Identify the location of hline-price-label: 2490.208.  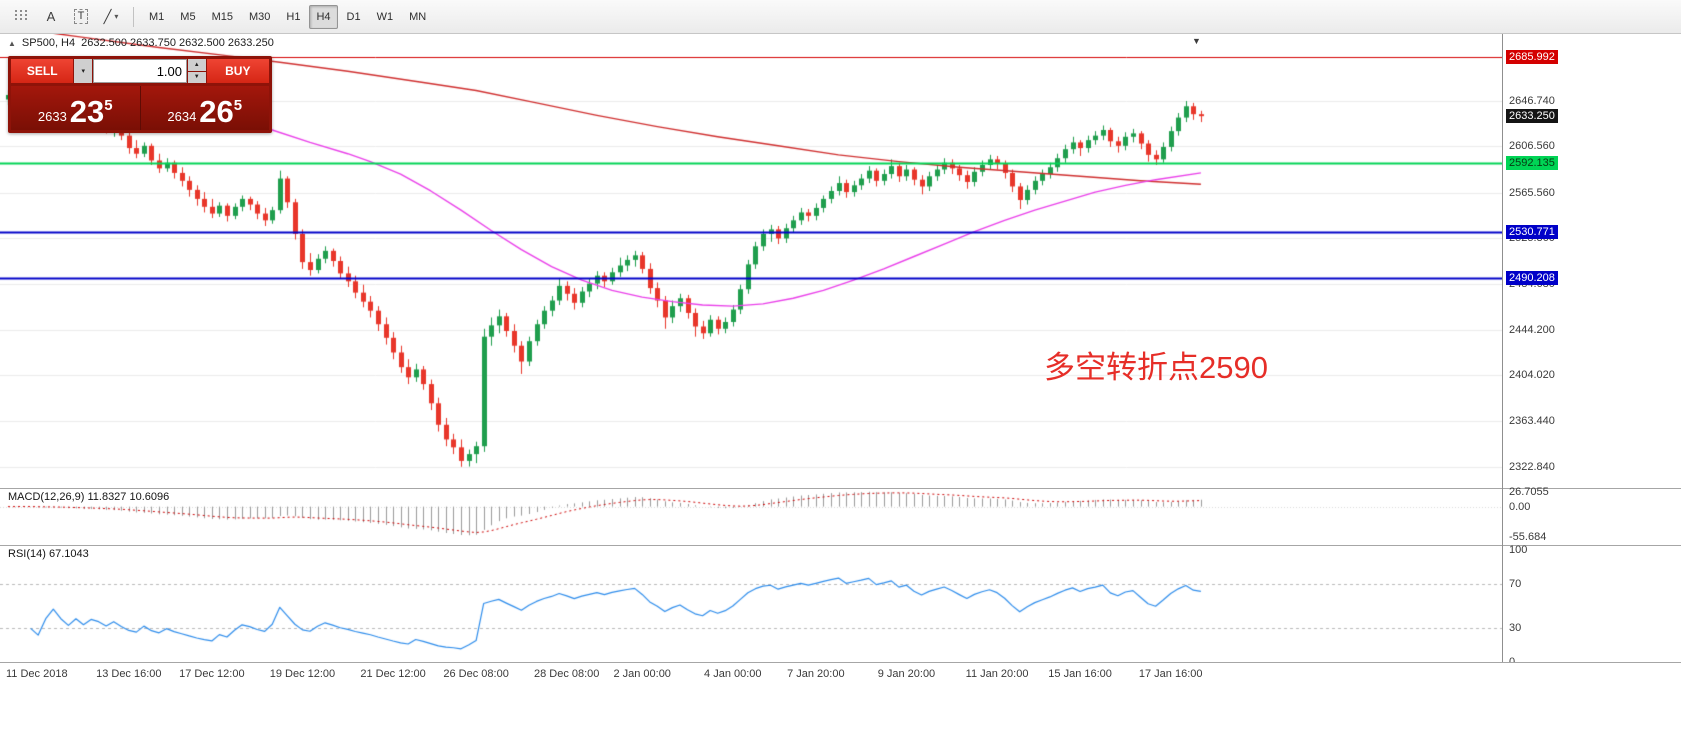
(1532, 277).